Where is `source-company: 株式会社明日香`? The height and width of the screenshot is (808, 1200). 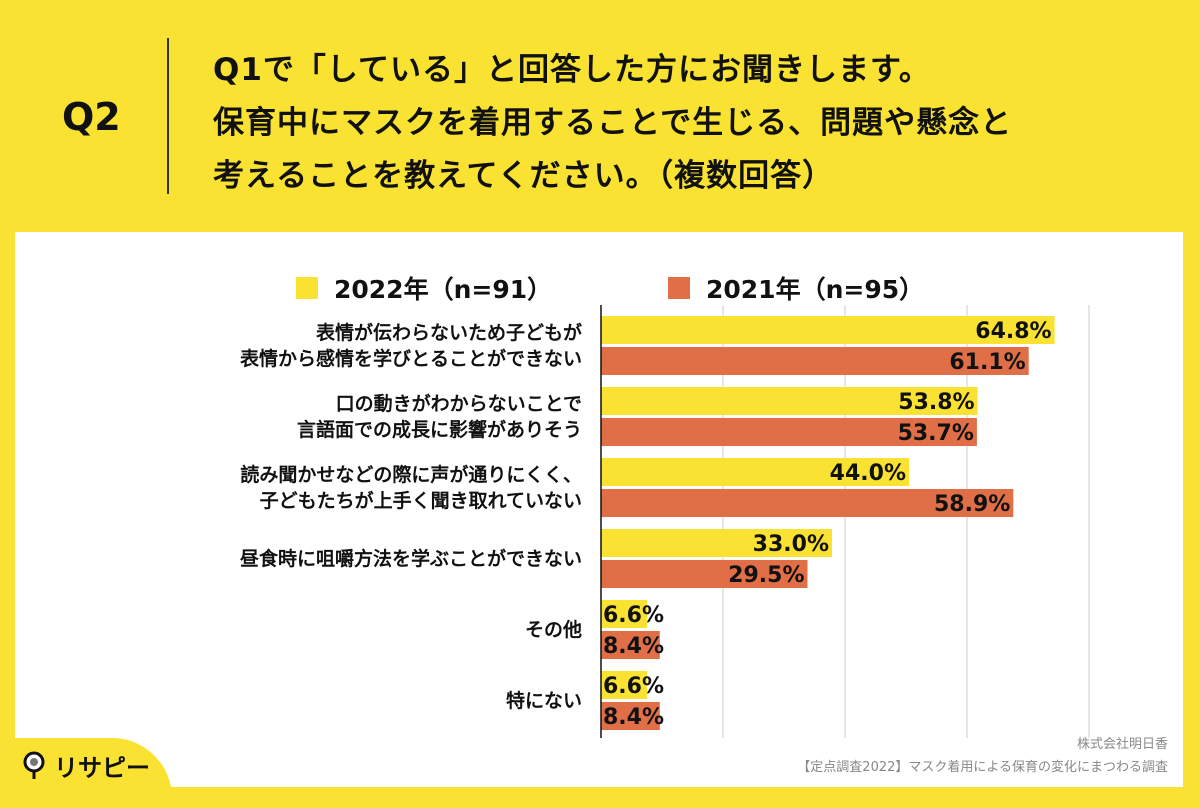 source-company: 株式会社明日香 is located at coordinates (1122, 744).